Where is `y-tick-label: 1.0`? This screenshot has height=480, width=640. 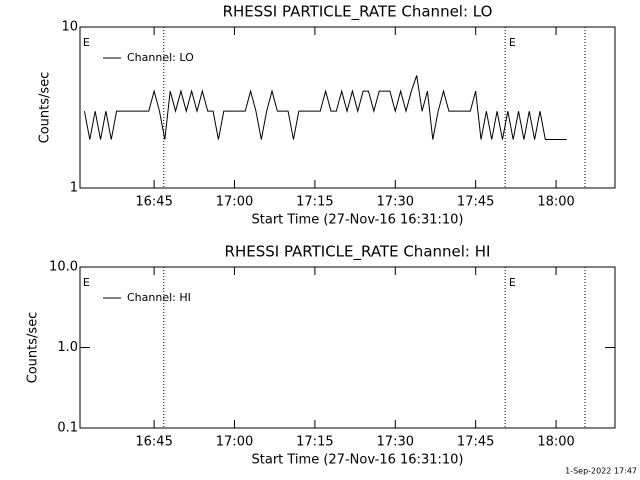
y-tick-label: 1.0 is located at coordinates (67, 347).